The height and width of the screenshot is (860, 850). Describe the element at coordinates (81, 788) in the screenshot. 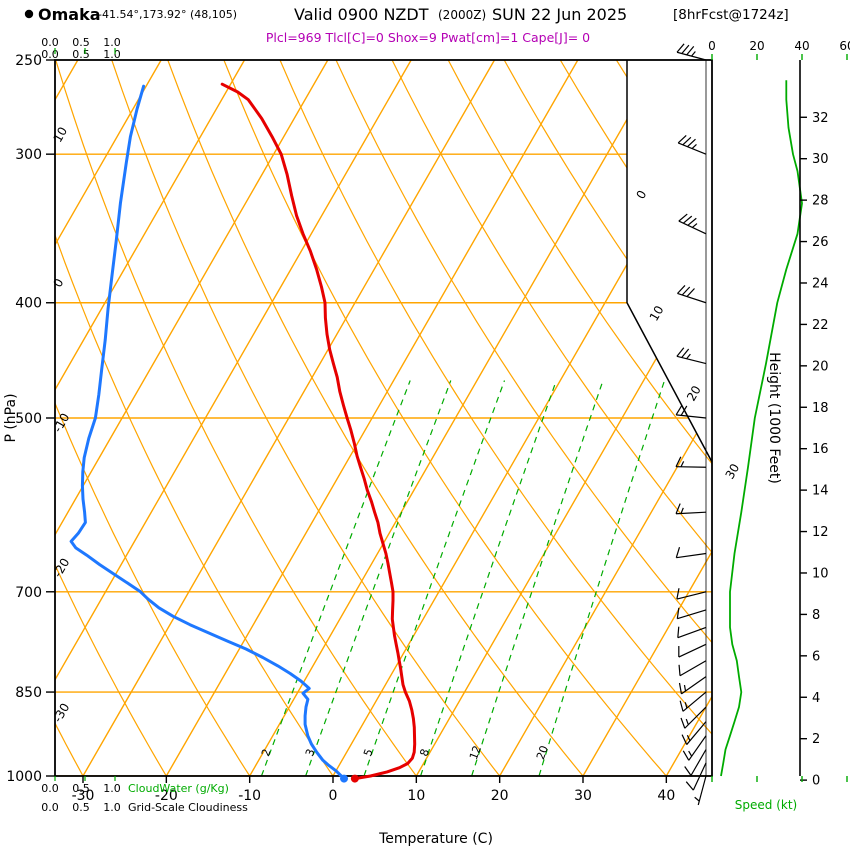

I see `cloudwater-bottom-scale-0.5: 0.5` at that location.